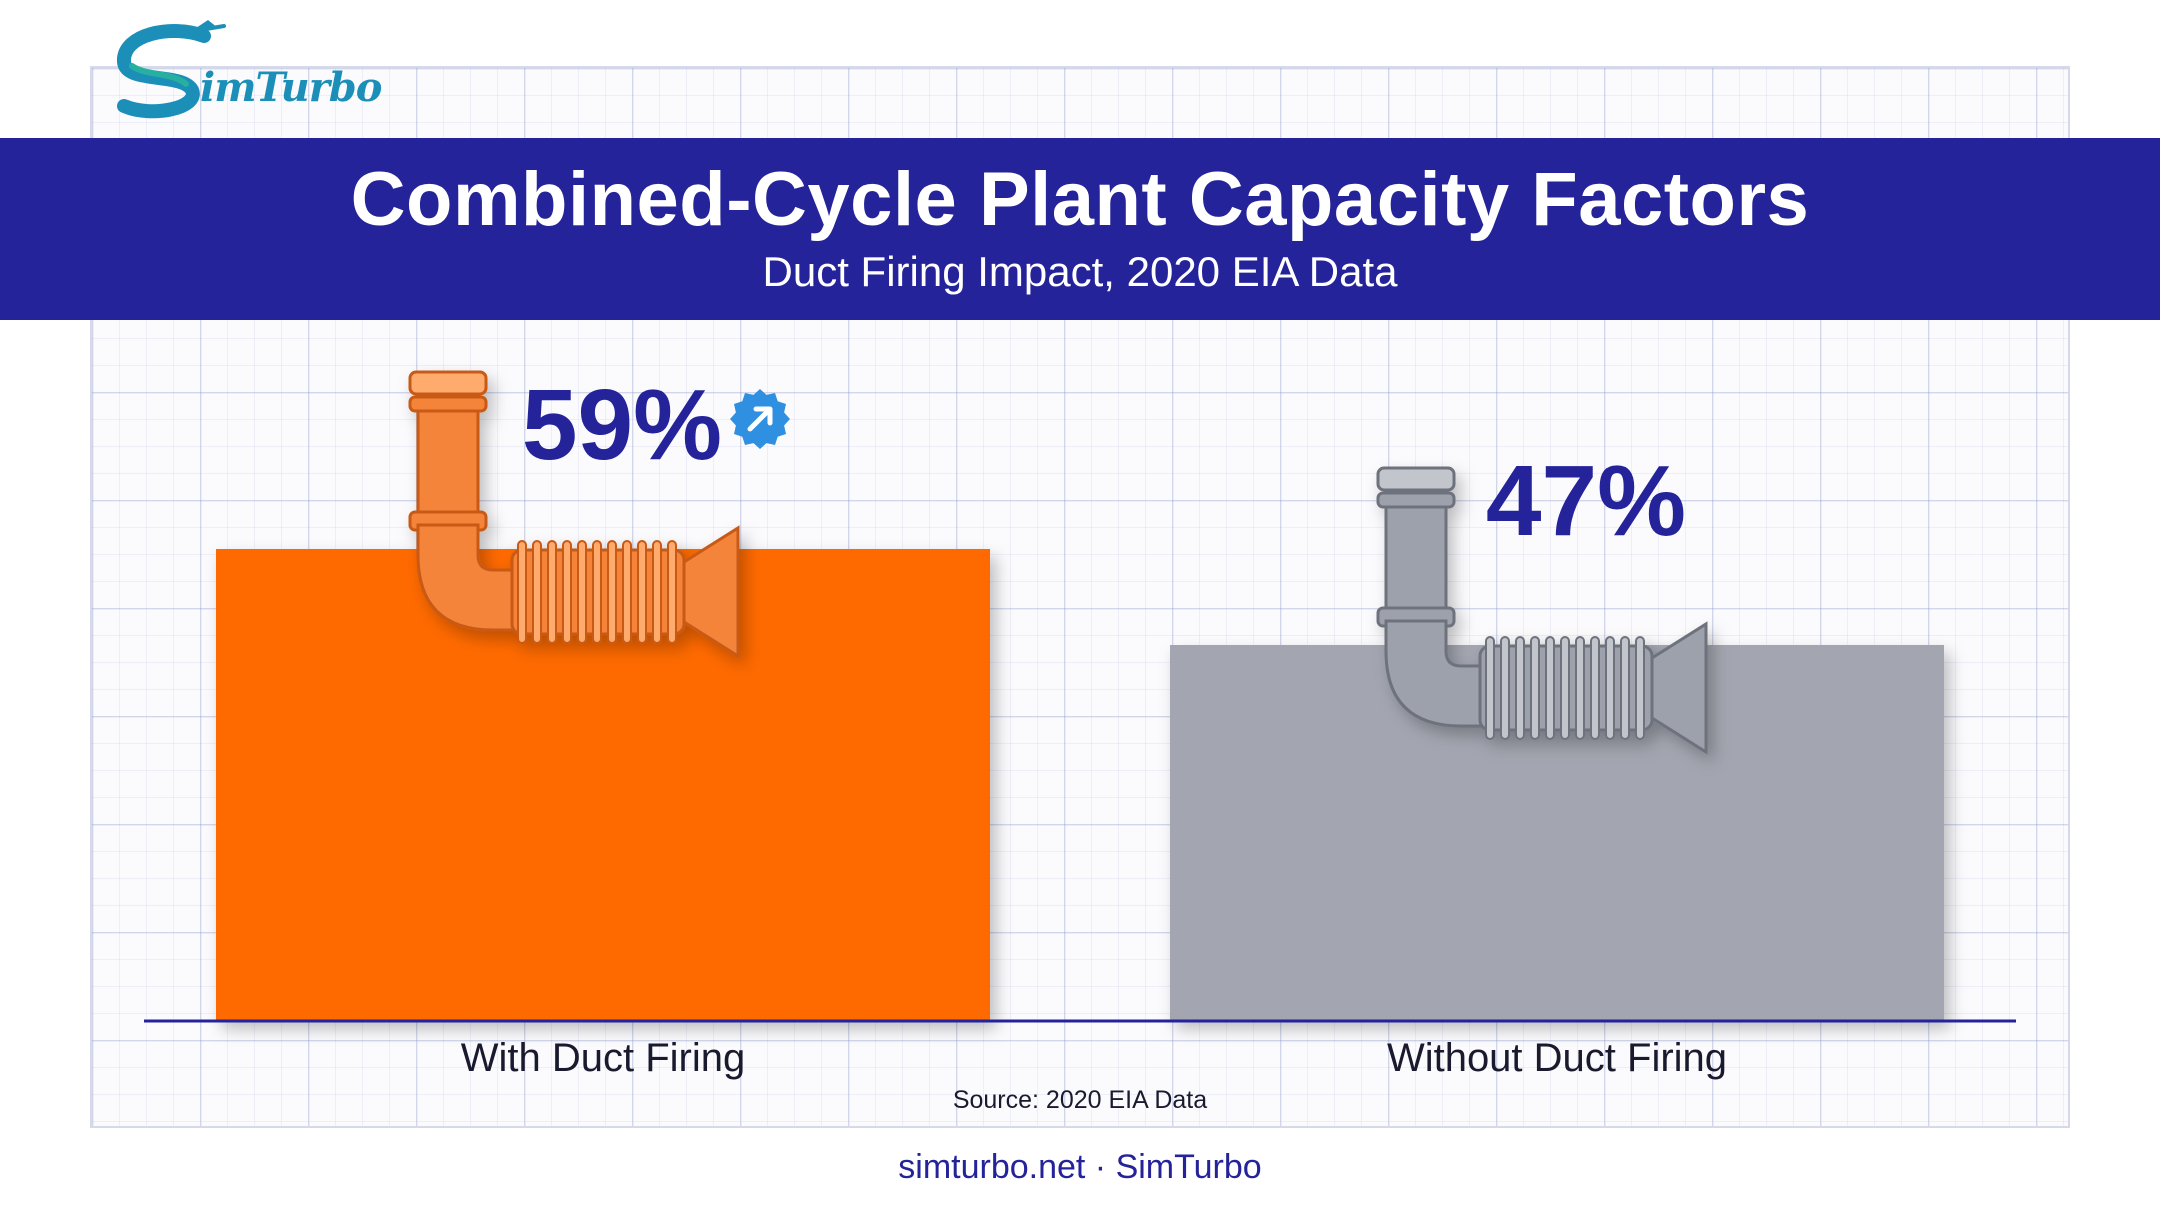  Describe the element at coordinates (1557, 1058) in the screenshot. I see `category-label: Without Duct Firing` at that location.